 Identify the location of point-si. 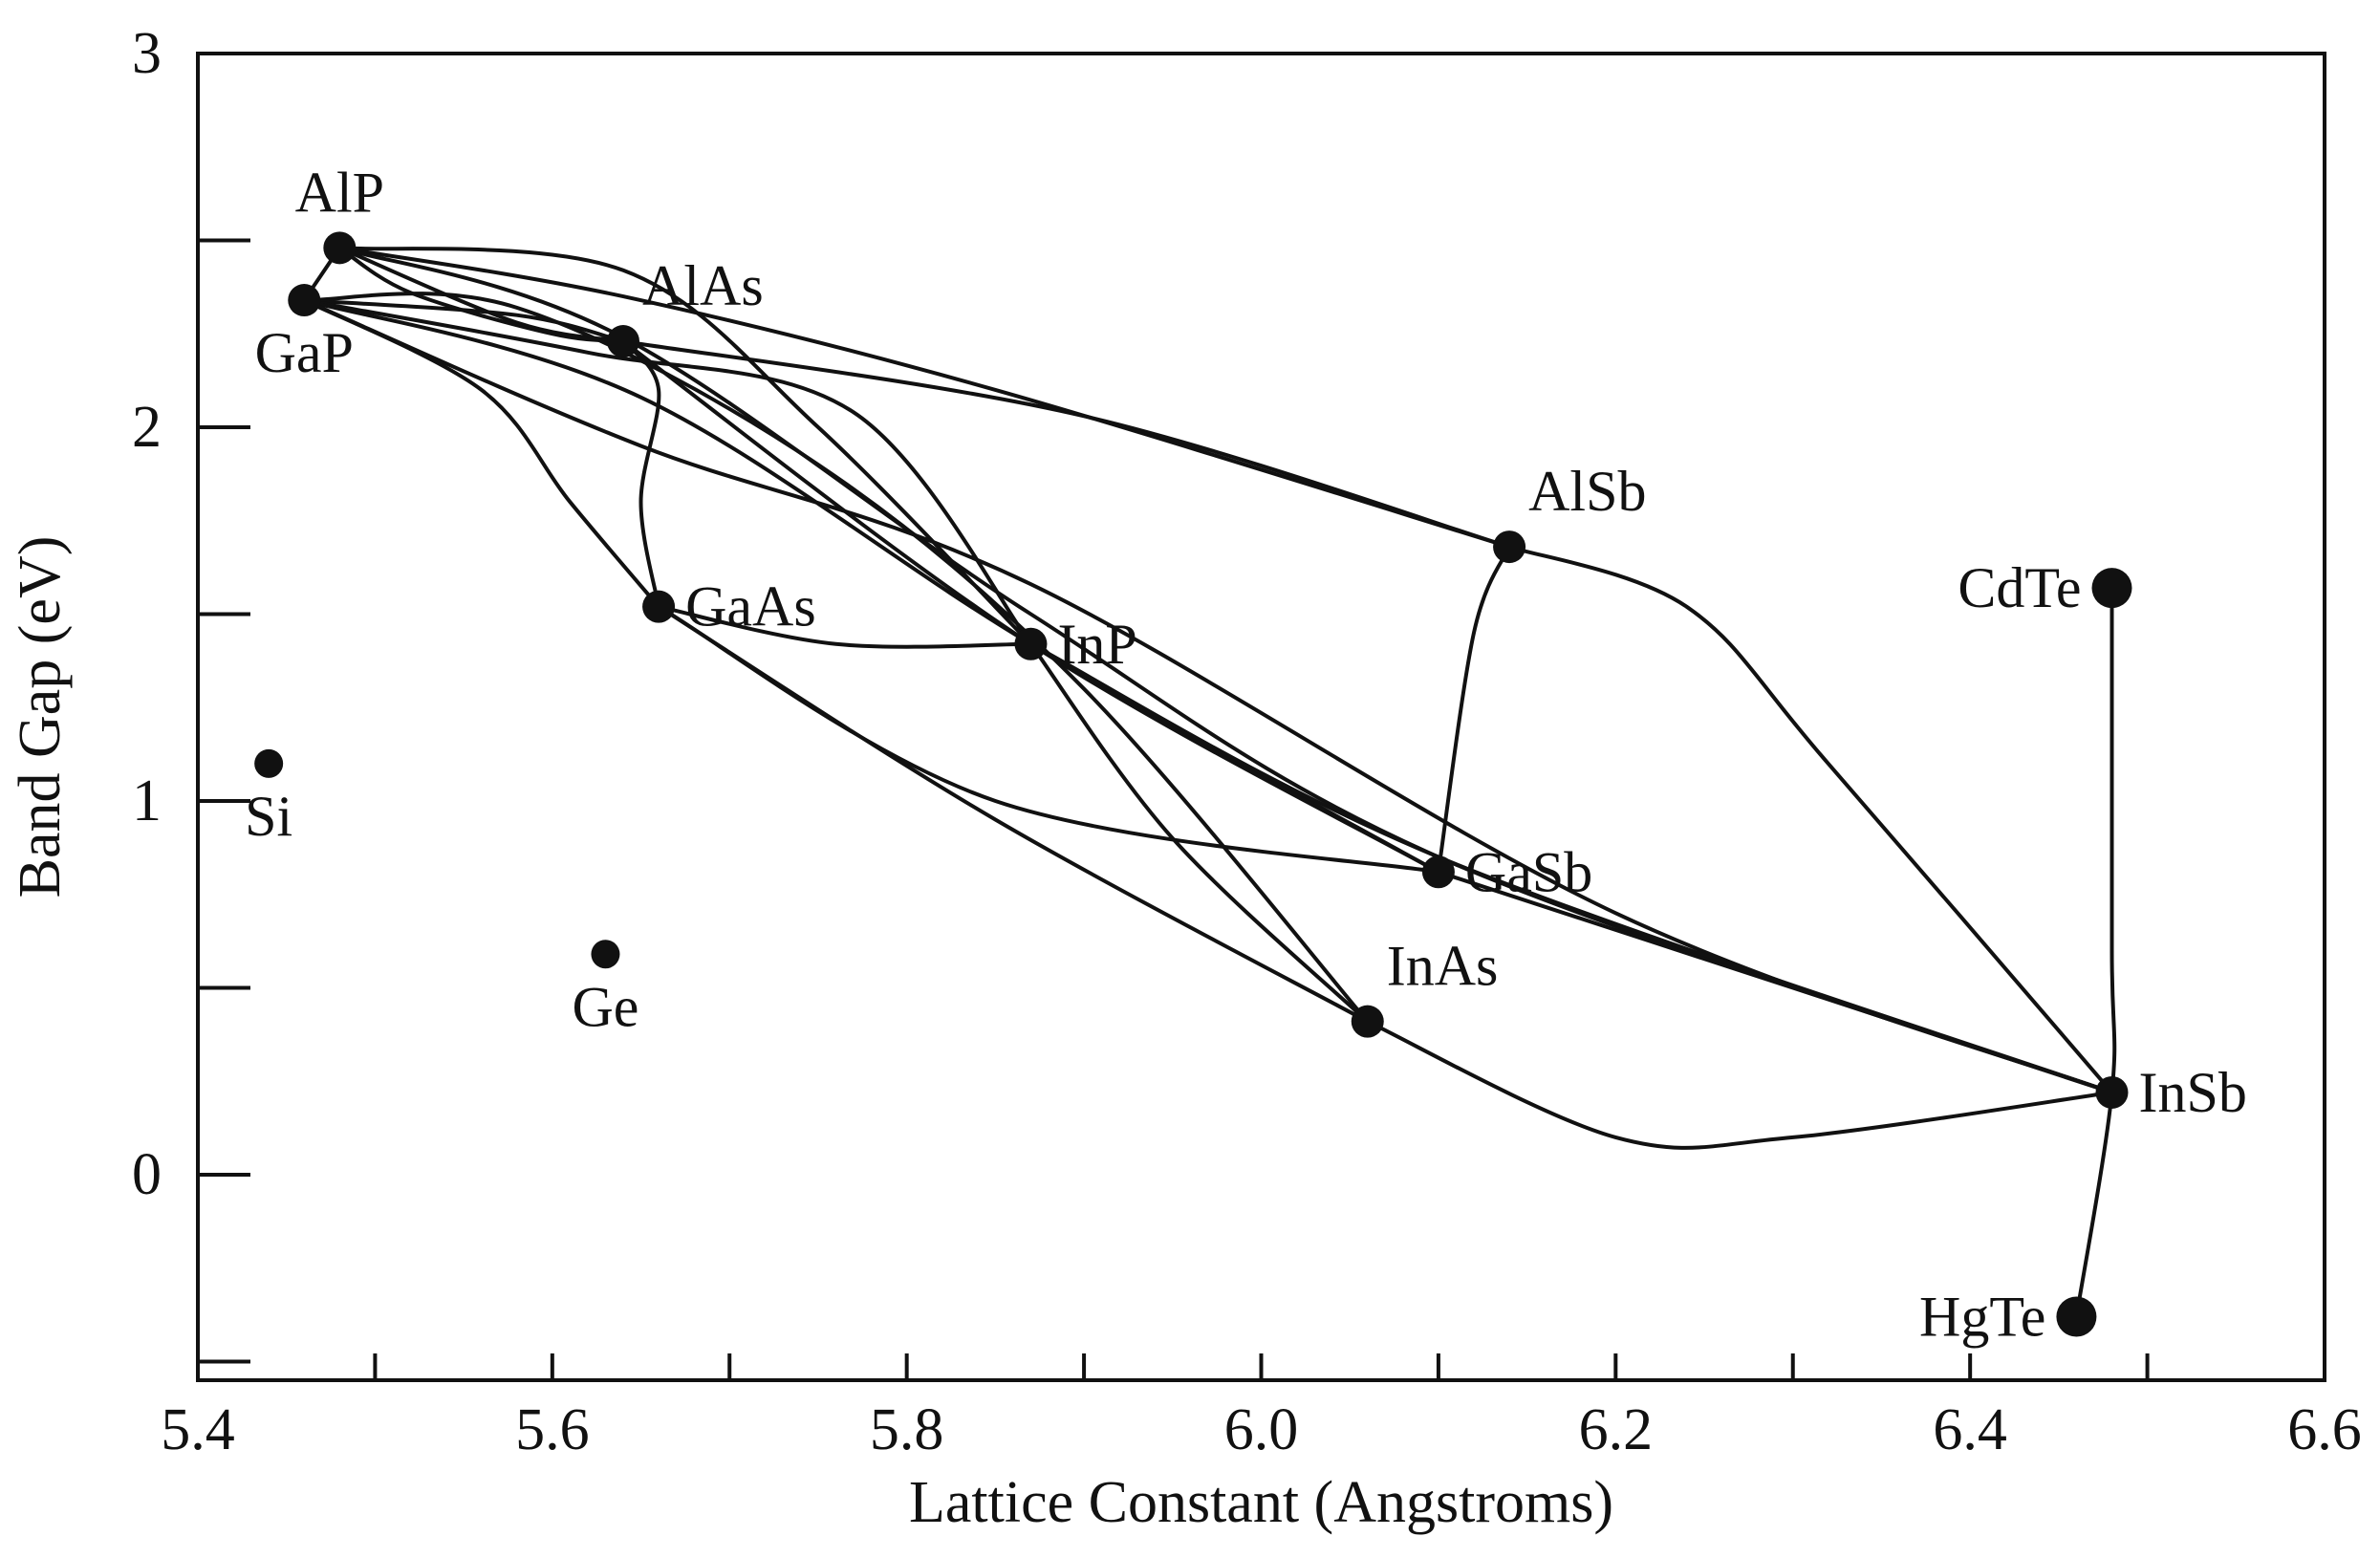
(269, 763).